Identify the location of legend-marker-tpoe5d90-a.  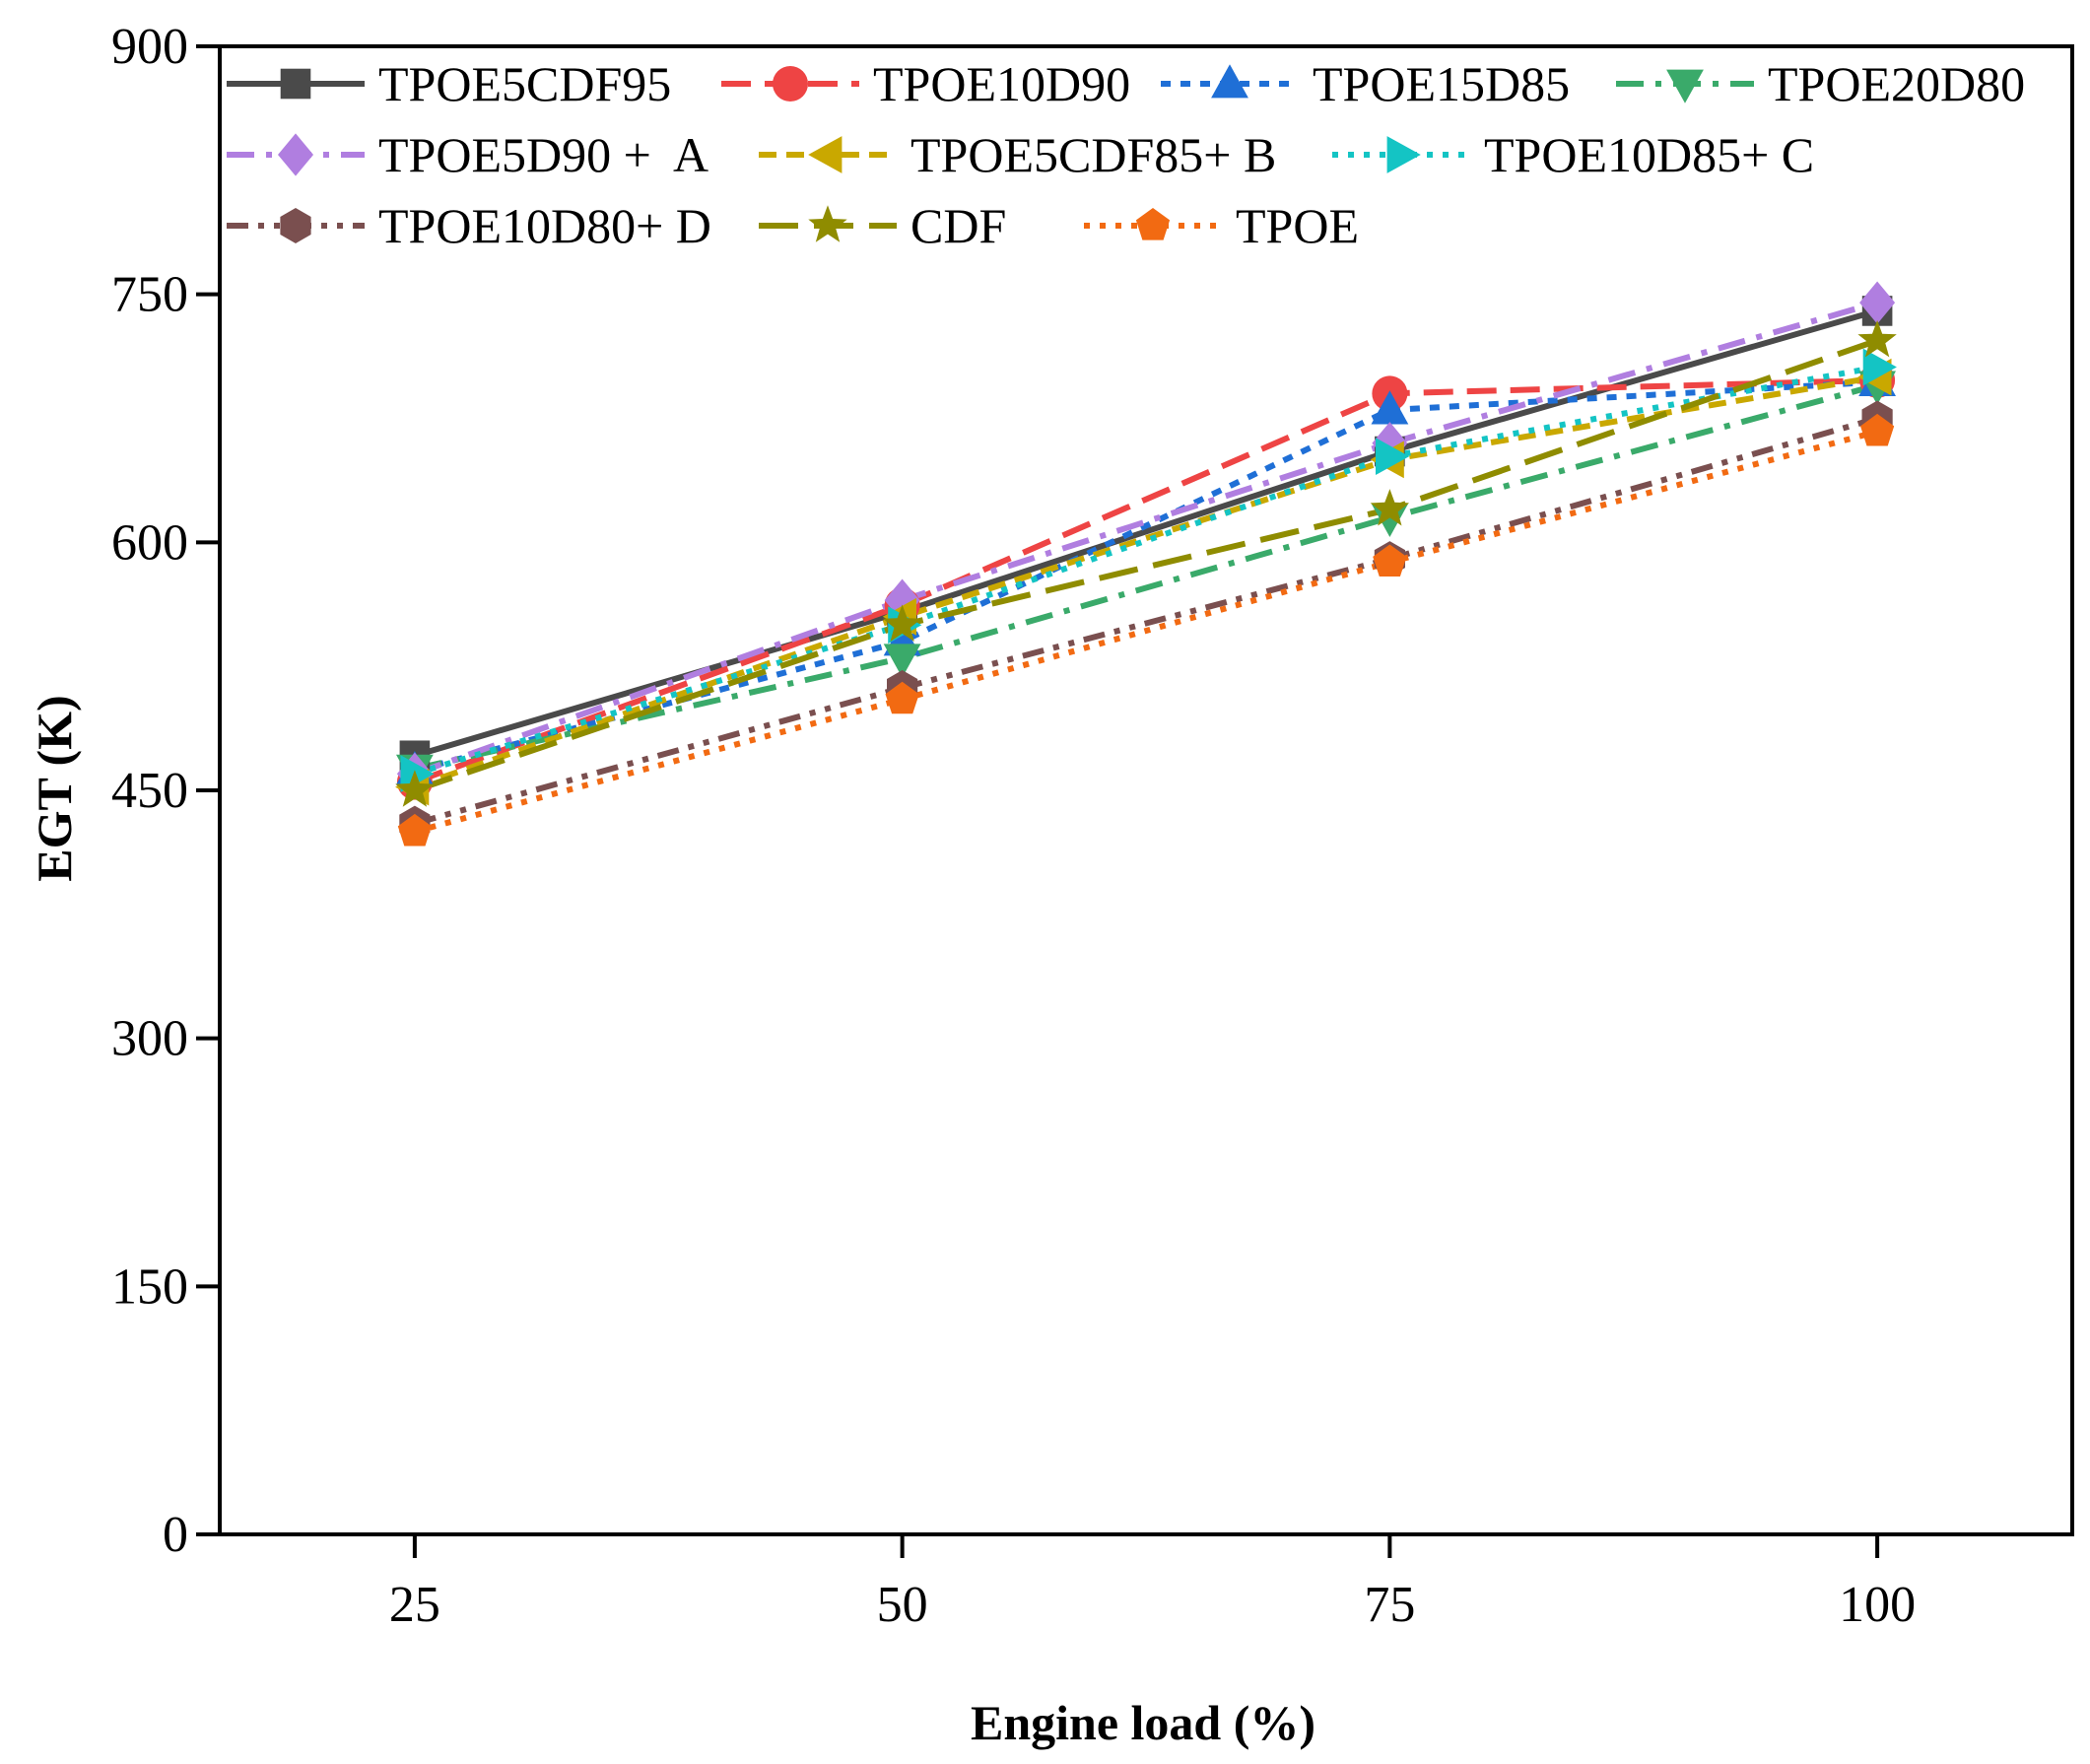
(296, 154).